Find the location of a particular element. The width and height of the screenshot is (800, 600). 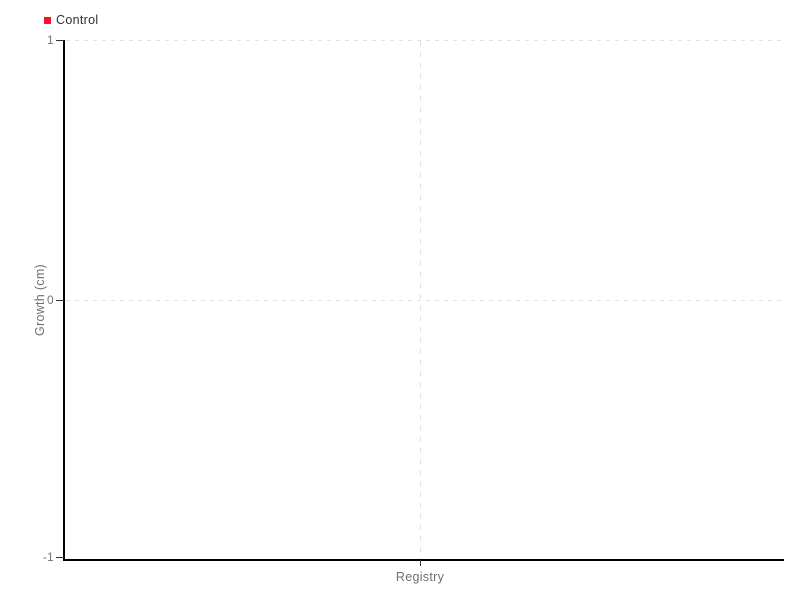

x-axis-line is located at coordinates (423, 560).